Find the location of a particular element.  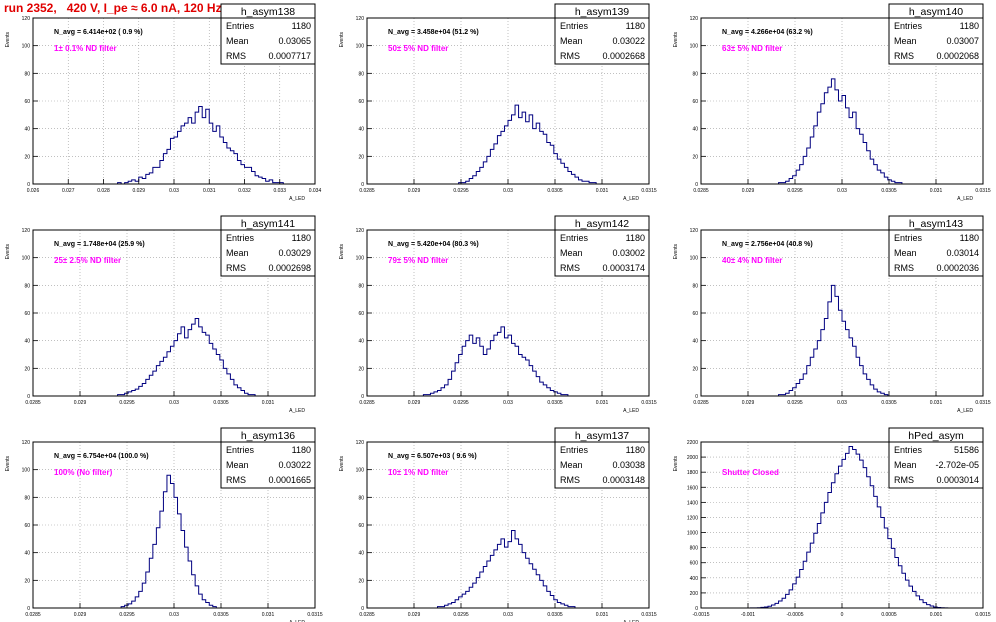

x-tick-label: 0.027 is located at coordinates (68, 191).